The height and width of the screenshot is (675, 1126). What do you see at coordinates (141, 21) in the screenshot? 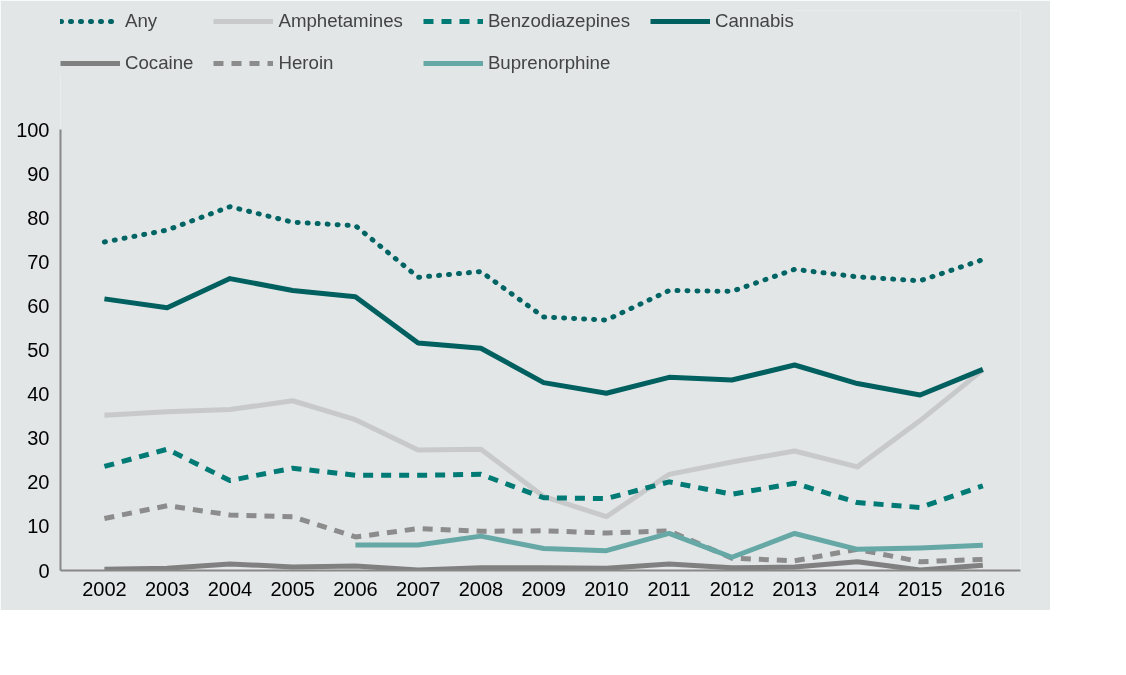
I see `legend-label: Any` at bounding box center [141, 21].